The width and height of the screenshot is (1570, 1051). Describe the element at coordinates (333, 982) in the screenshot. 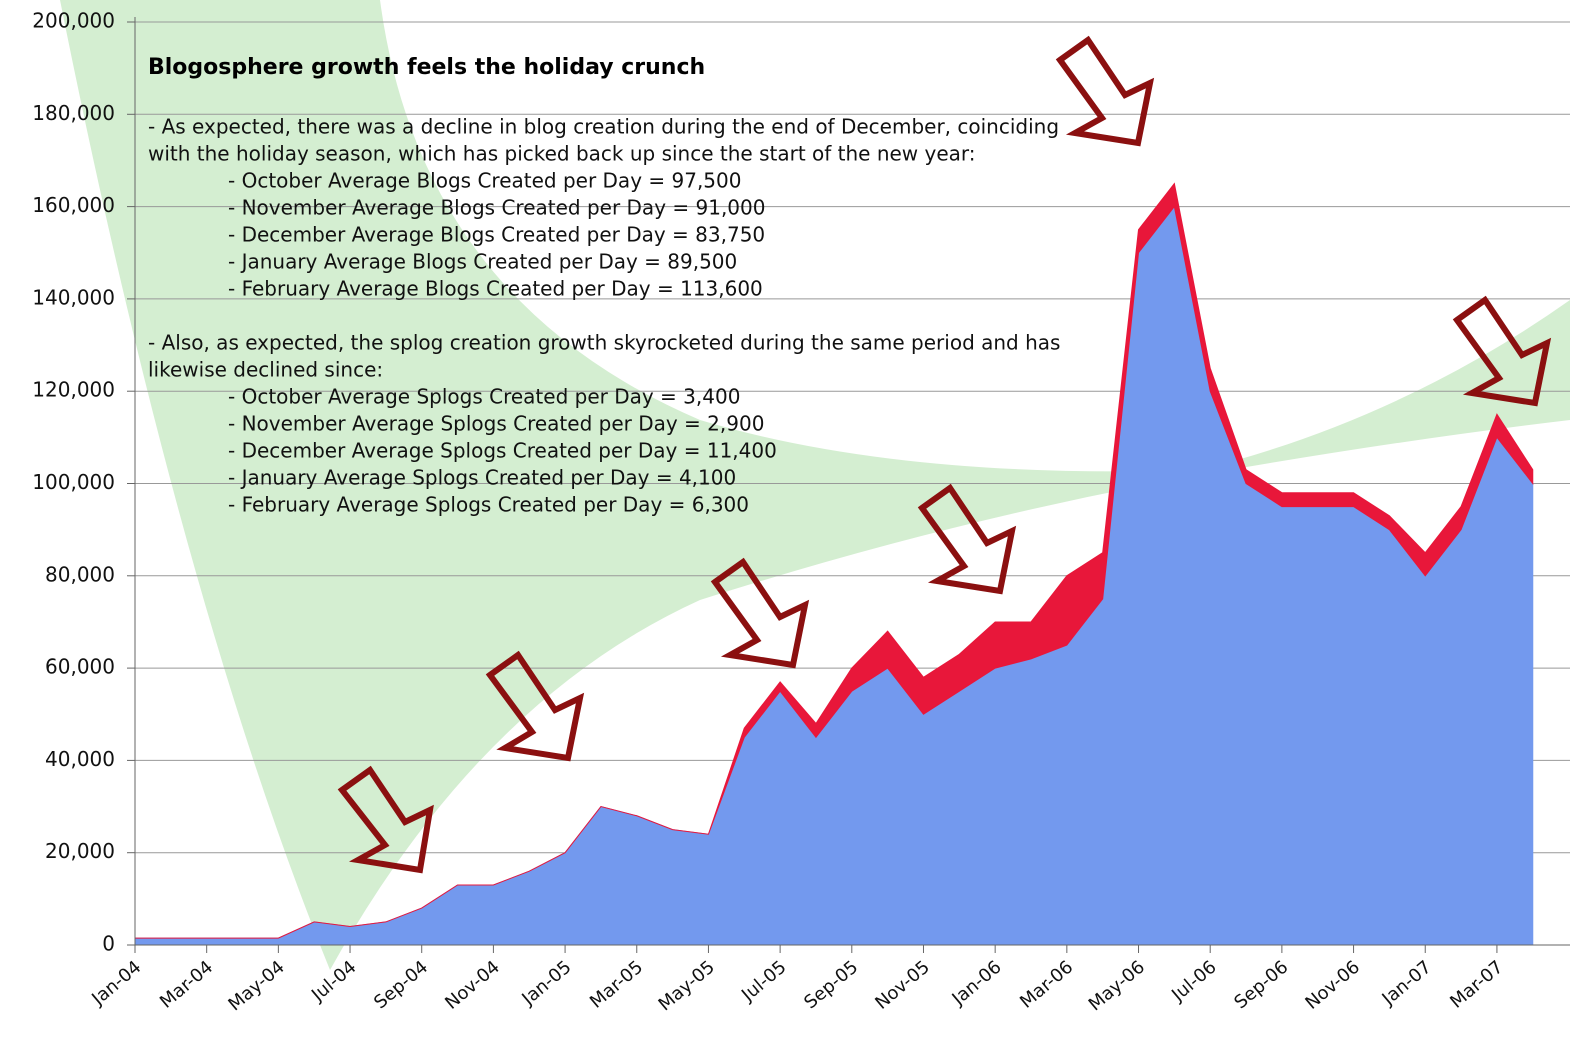

I see `x-tick-label: Jul-04` at that location.